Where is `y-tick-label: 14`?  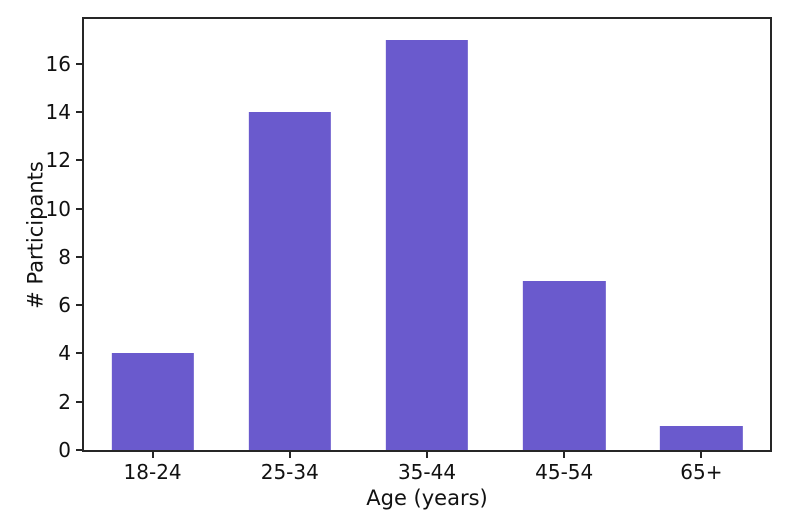 y-tick-label: 14 is located at coordinates (58, 111).